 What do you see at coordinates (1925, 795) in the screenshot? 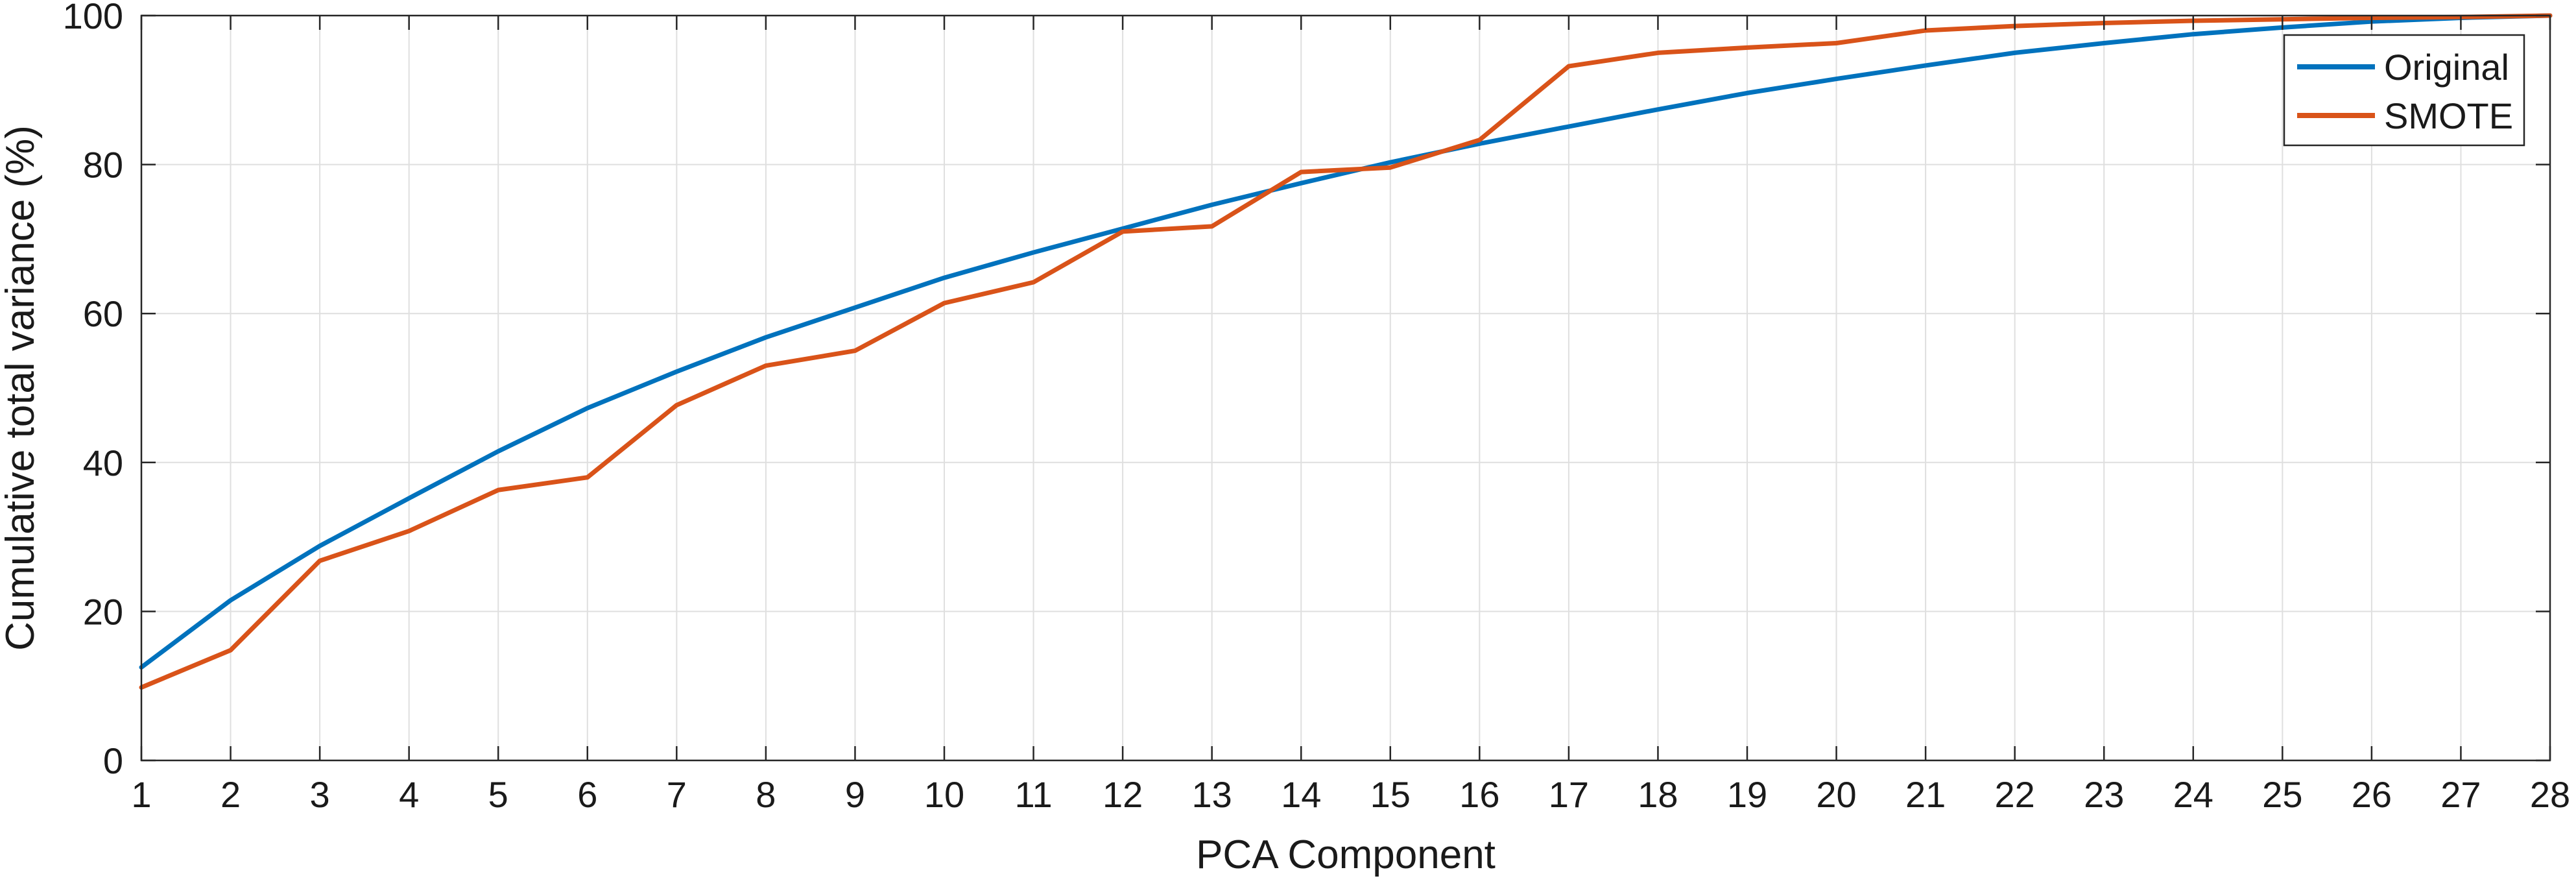
I see `x-tick-label: 21` at bounding box center [1925, 795].